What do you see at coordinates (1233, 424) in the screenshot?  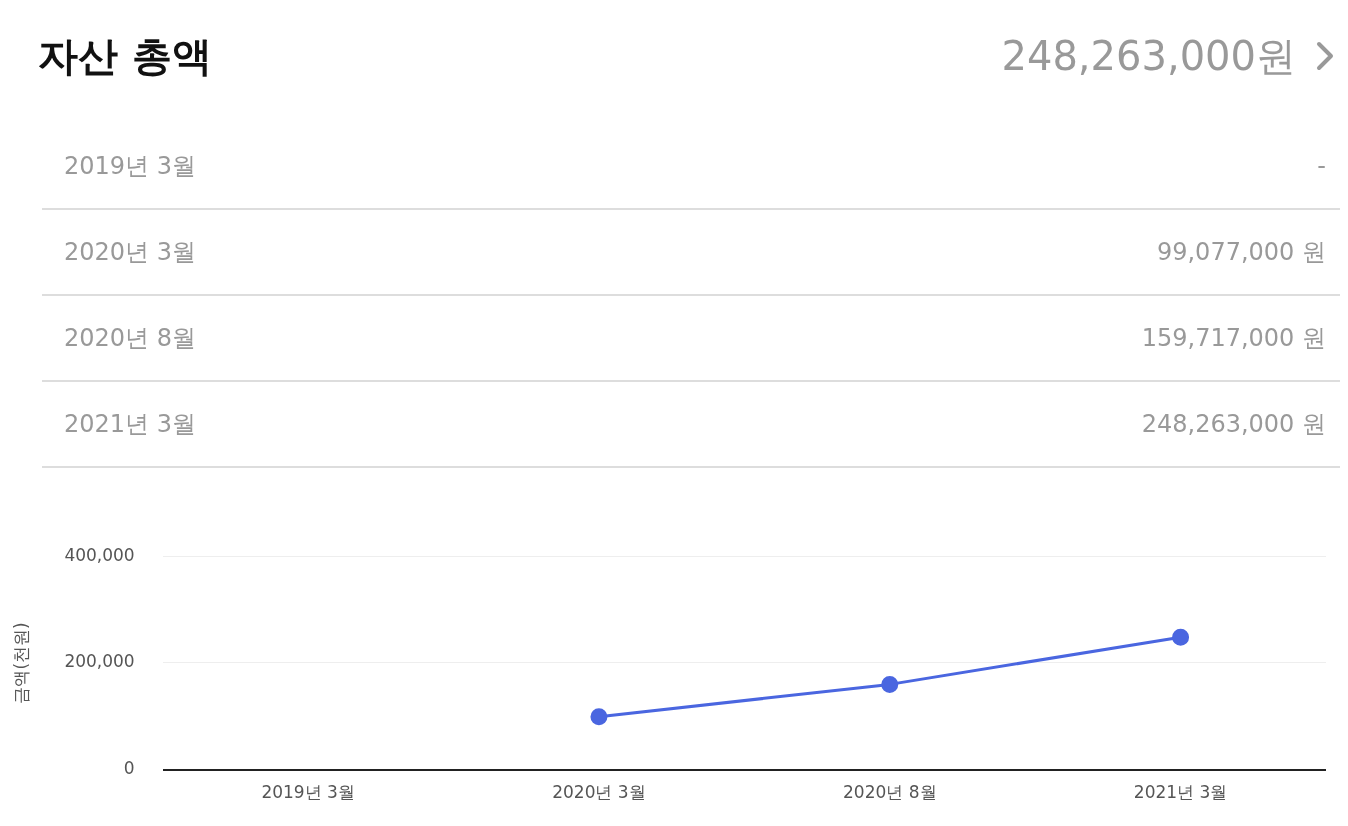 I see `data-label: 248,263,000 원` at bounding box center [1233, 424].